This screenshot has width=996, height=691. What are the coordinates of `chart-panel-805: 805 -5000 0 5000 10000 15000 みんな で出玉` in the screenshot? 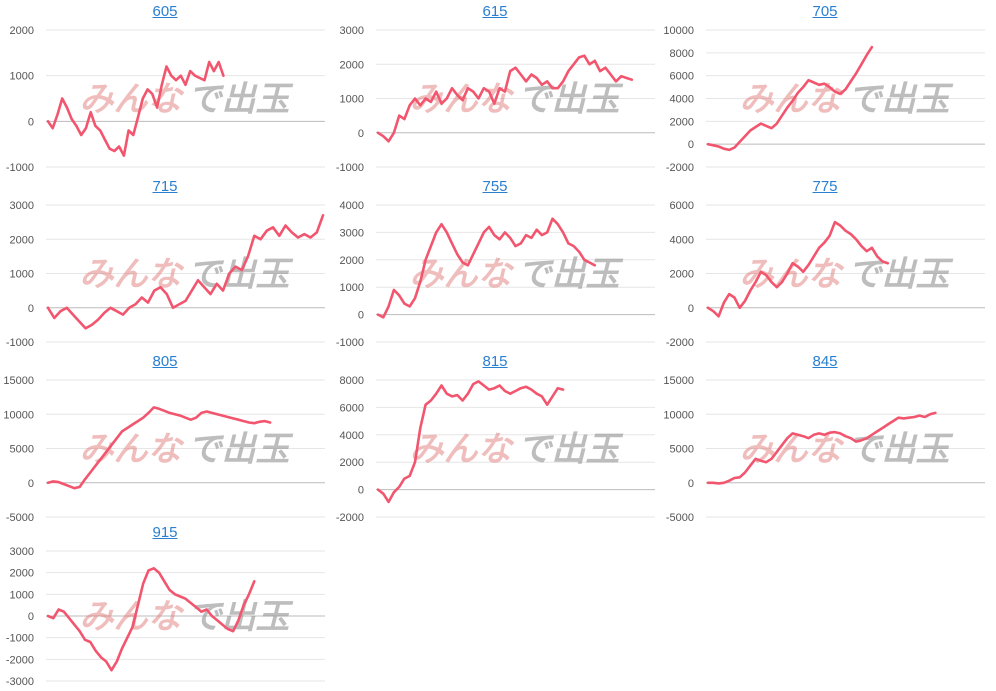 It's located at (165, 439).